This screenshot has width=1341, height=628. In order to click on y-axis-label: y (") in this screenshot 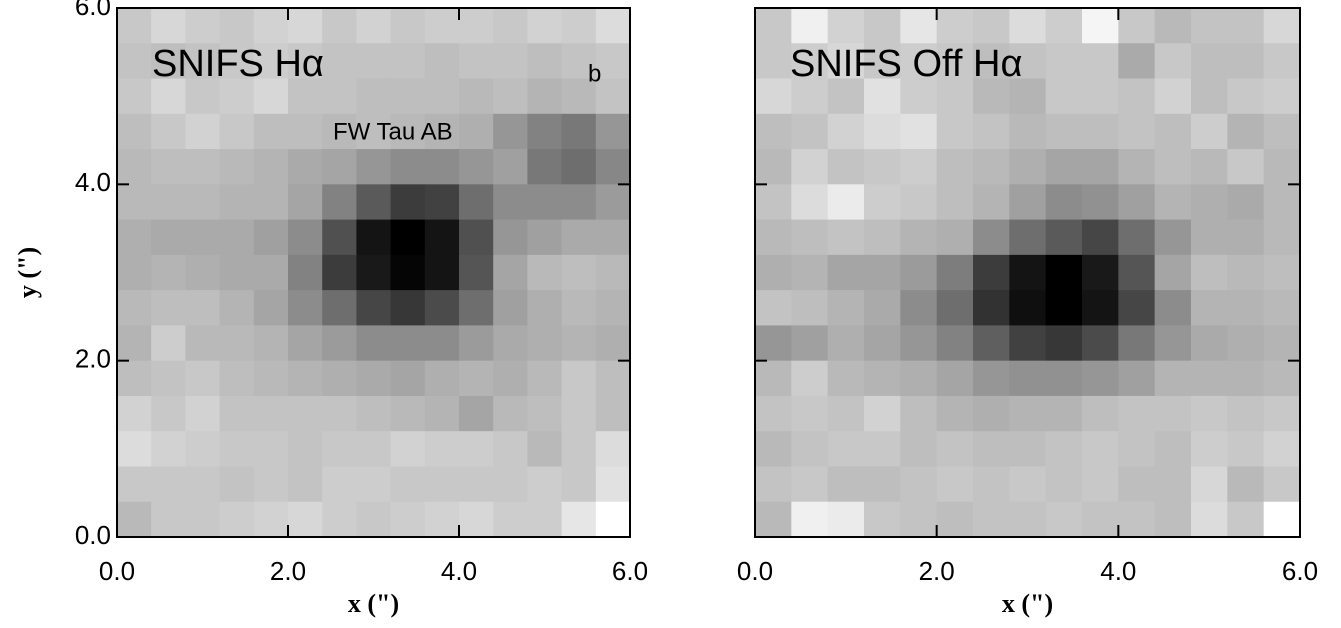, I will do `click(27, 272)`.